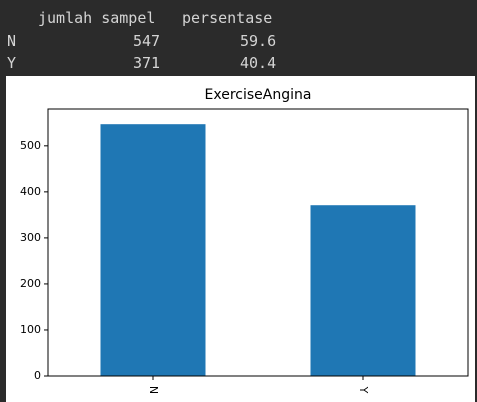 The image size is (477, 402). I want to click on row-y-jumlah-sampel: 371, so click(147, 63).